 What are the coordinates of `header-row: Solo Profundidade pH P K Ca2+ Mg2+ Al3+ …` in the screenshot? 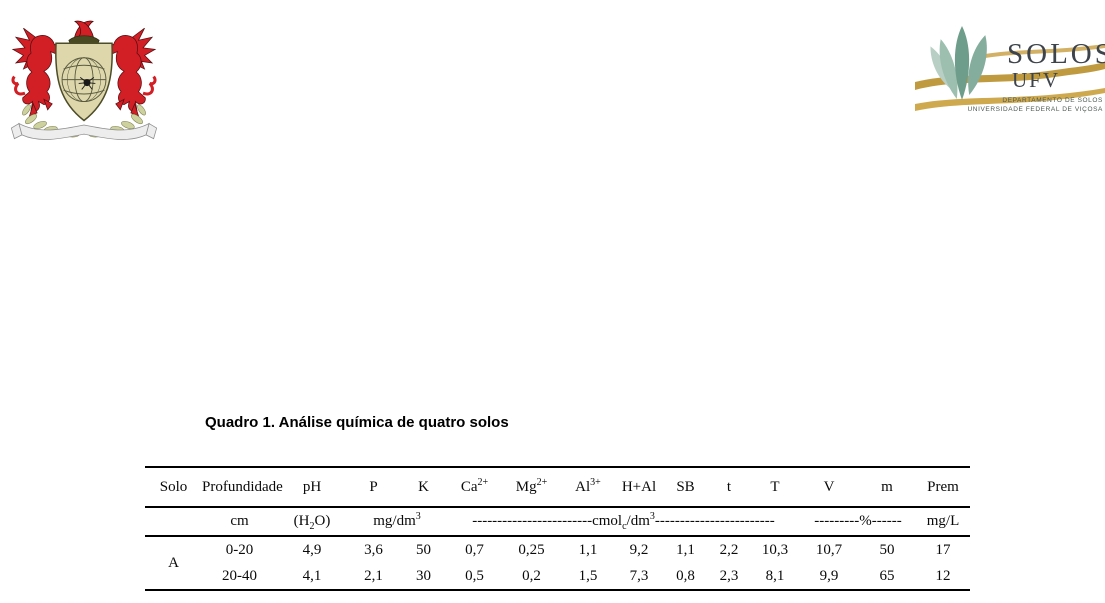 It's located at (557, 487).